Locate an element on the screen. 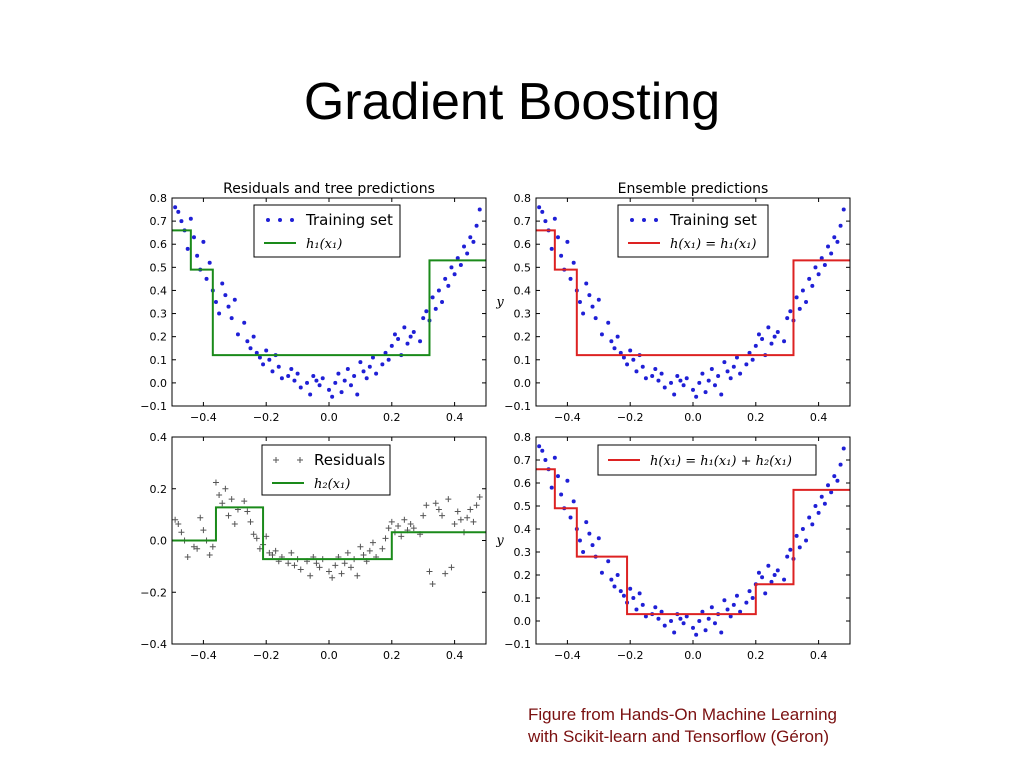 The image size is (1024, 768). y-tick-label: 0.7 is located at coordinates (523, 460).